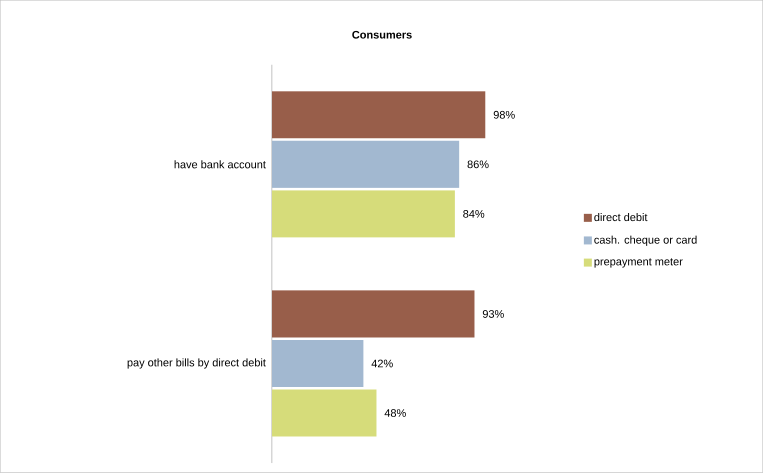 The height and width of the screenshot is (473, 763). I want to click on data-label: 98%, so click(504, 115).